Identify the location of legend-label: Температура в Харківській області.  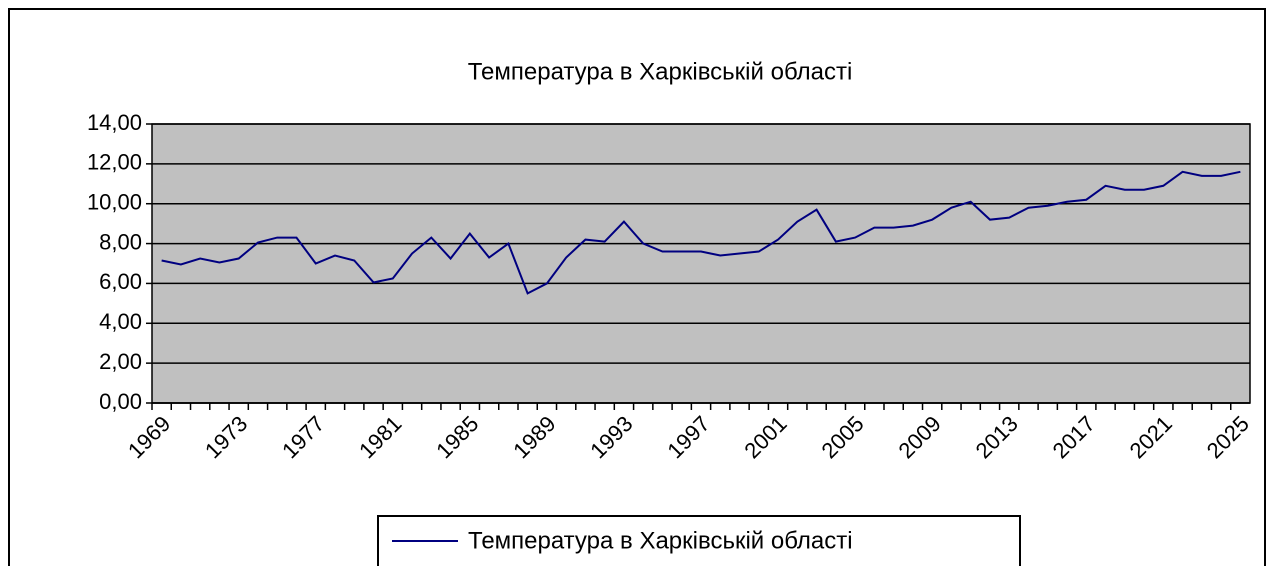
(660, 540).